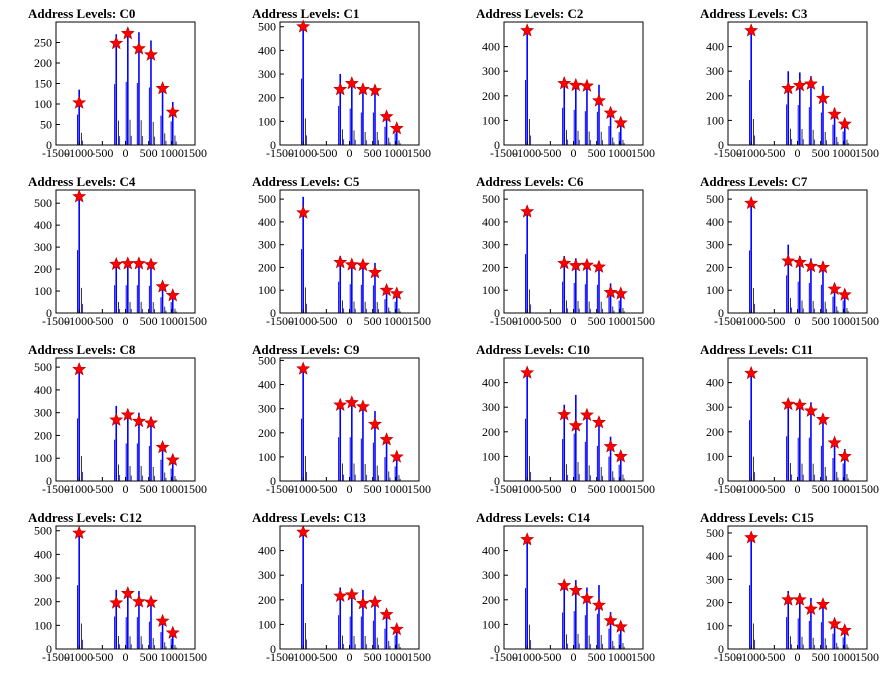 The width and height of the screenshot is (896, 677). Describe the element at coordinates (756, 349) in the screenshot. I see `chart-title: Address Levels: C11` at that location.